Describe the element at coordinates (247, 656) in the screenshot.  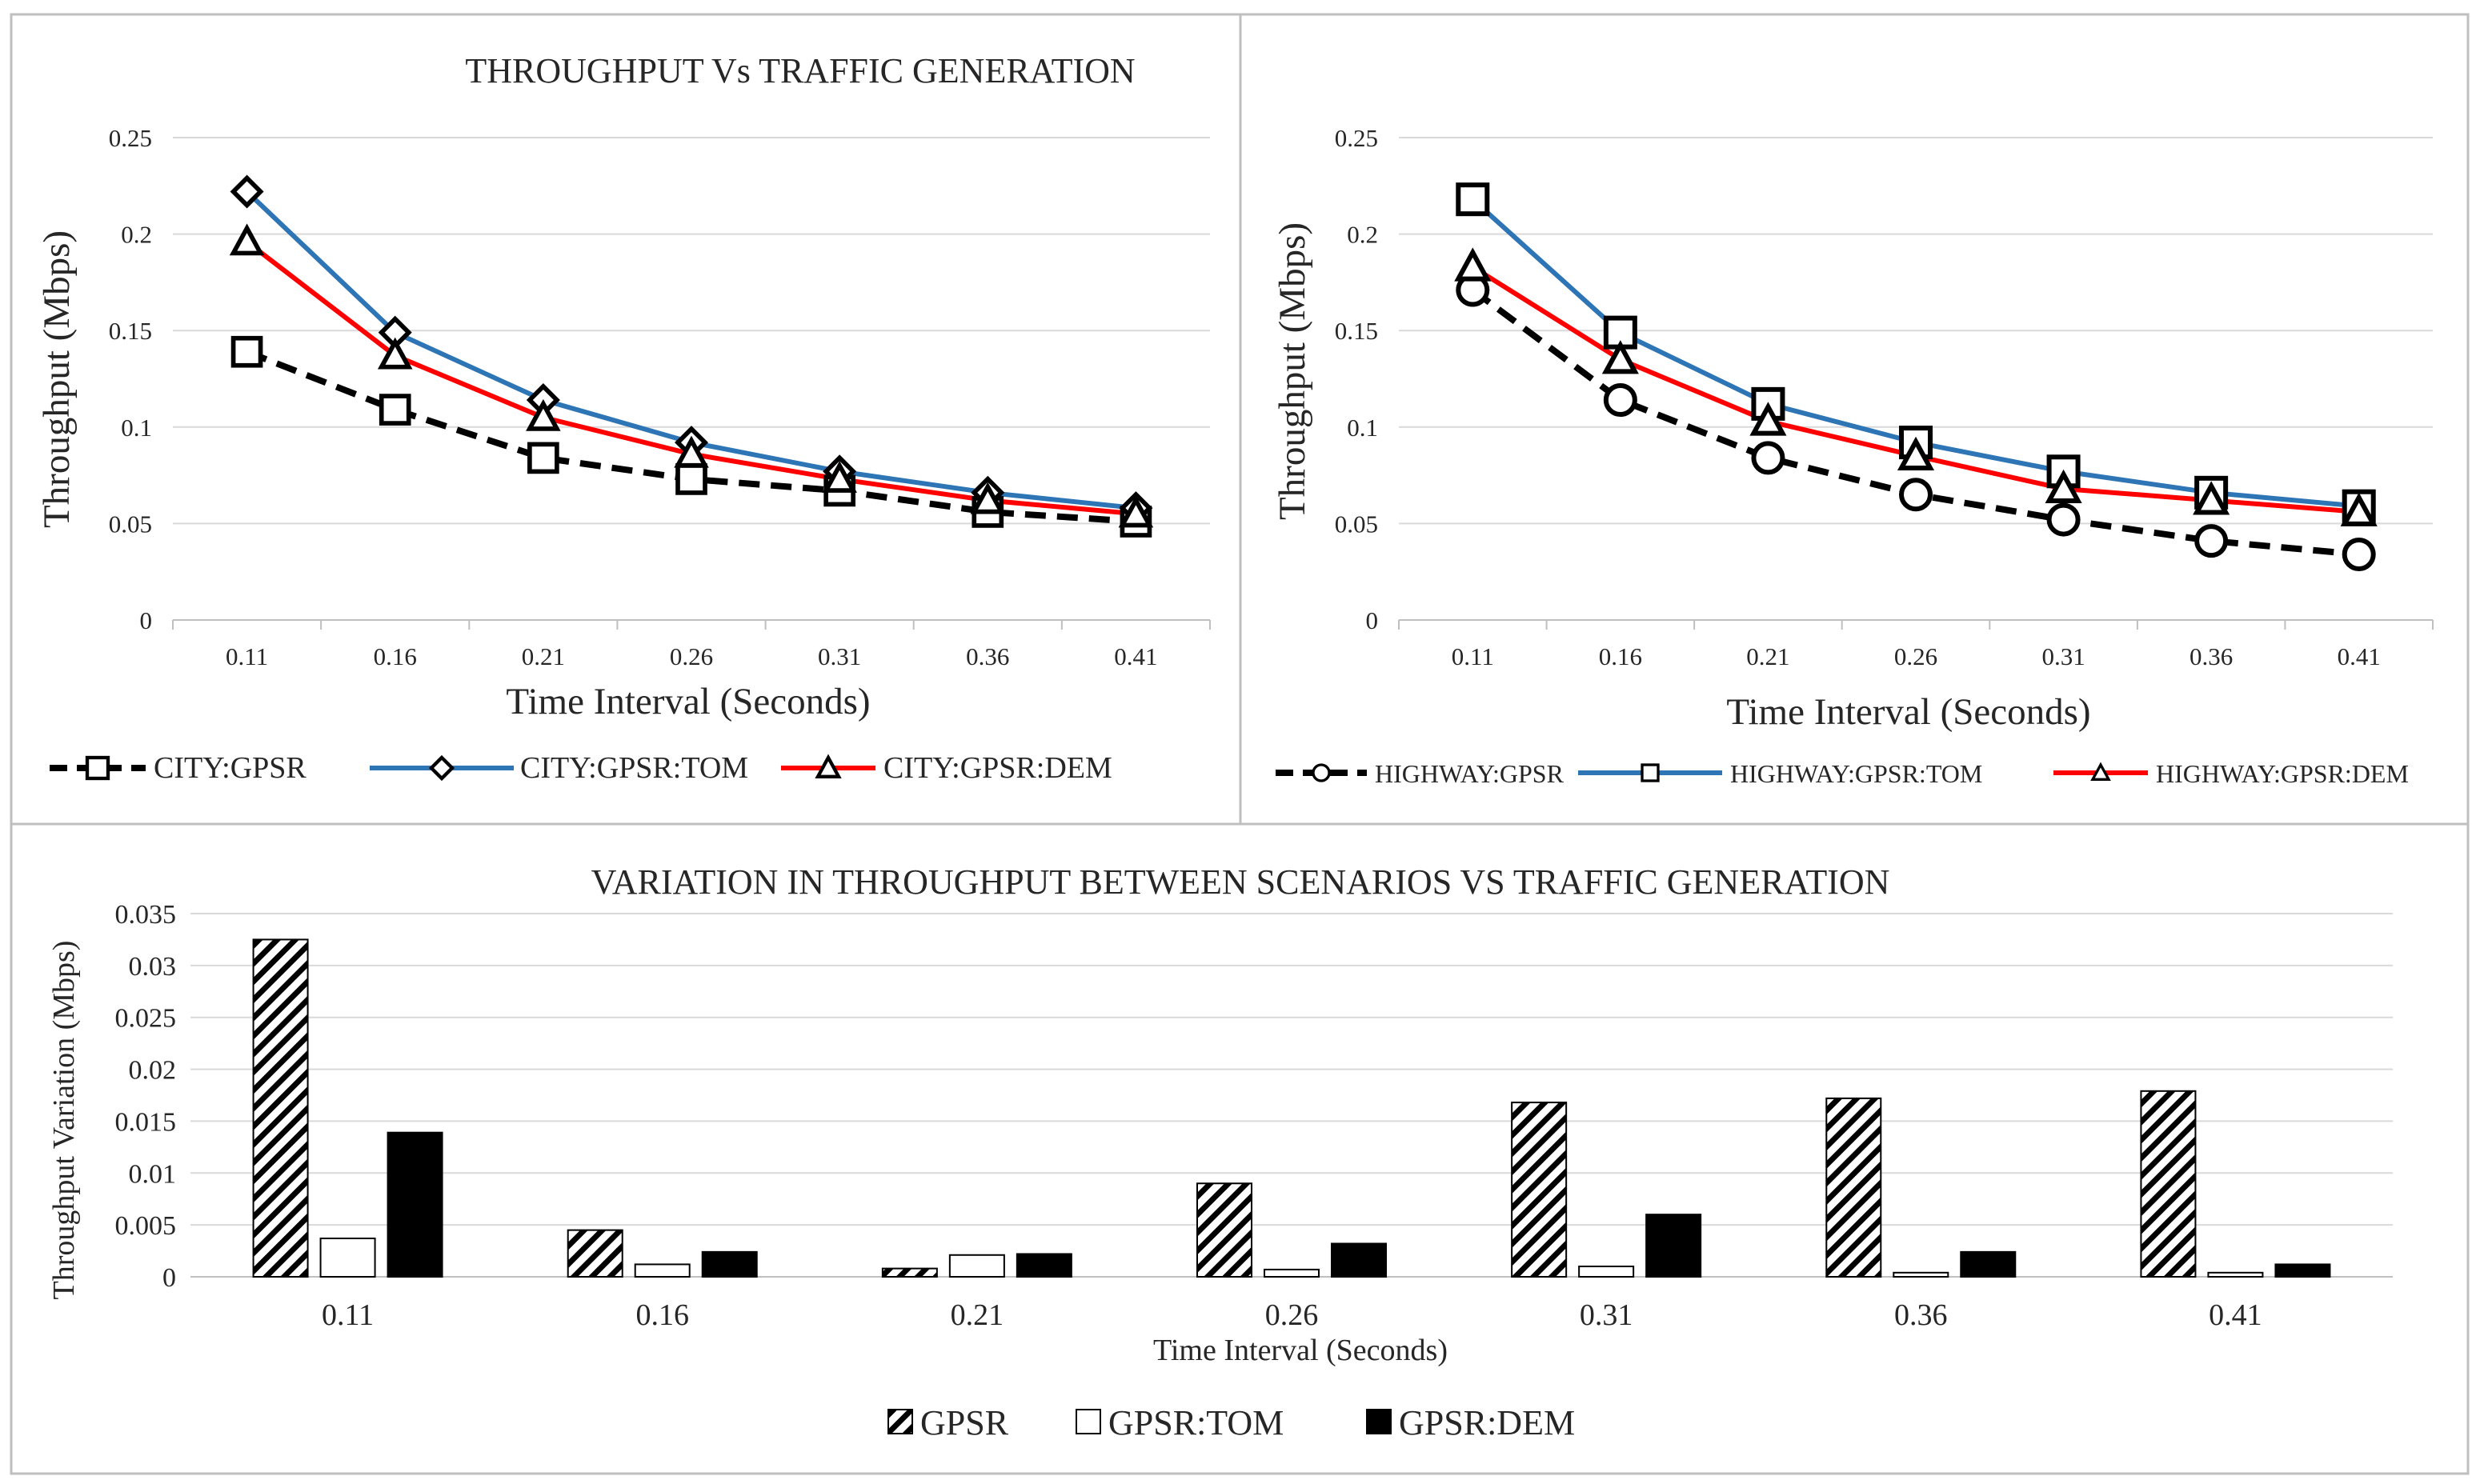
I see `city-x-tick-label: 0.11` at that location.